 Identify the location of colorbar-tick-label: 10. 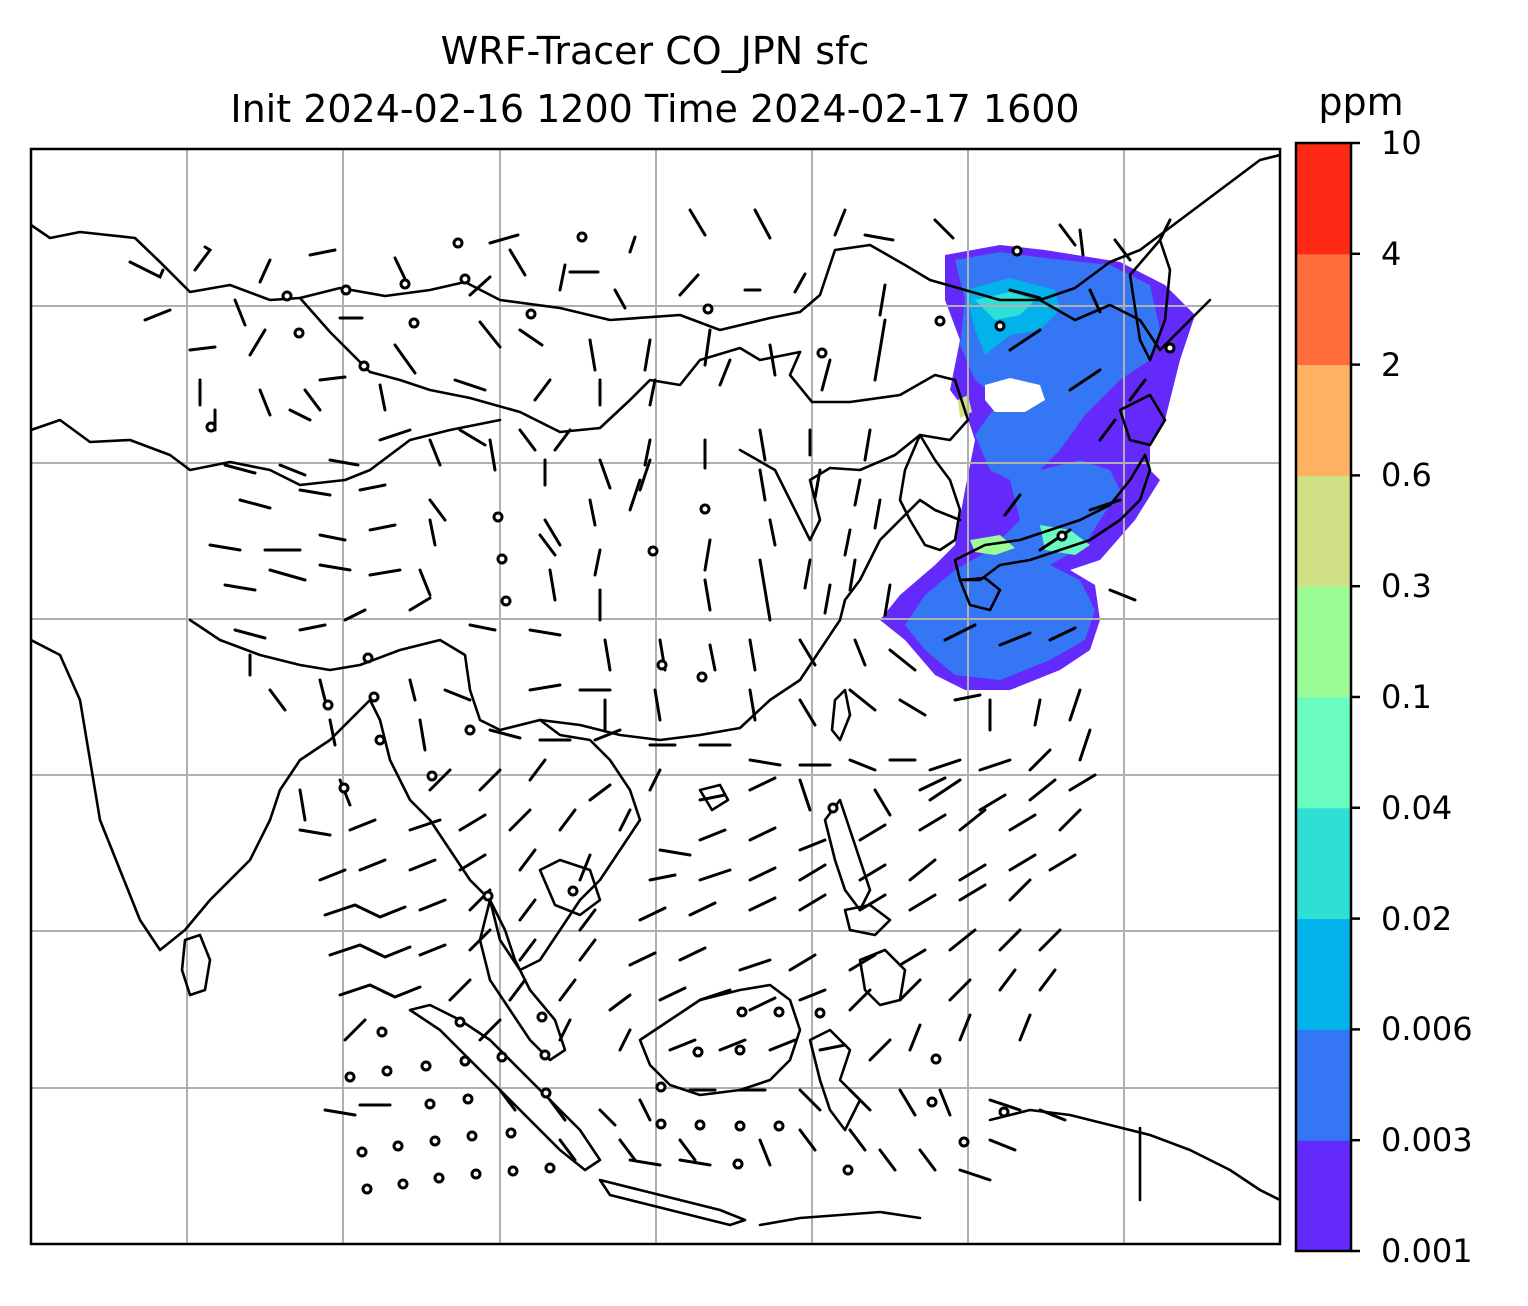
(1401, 143).